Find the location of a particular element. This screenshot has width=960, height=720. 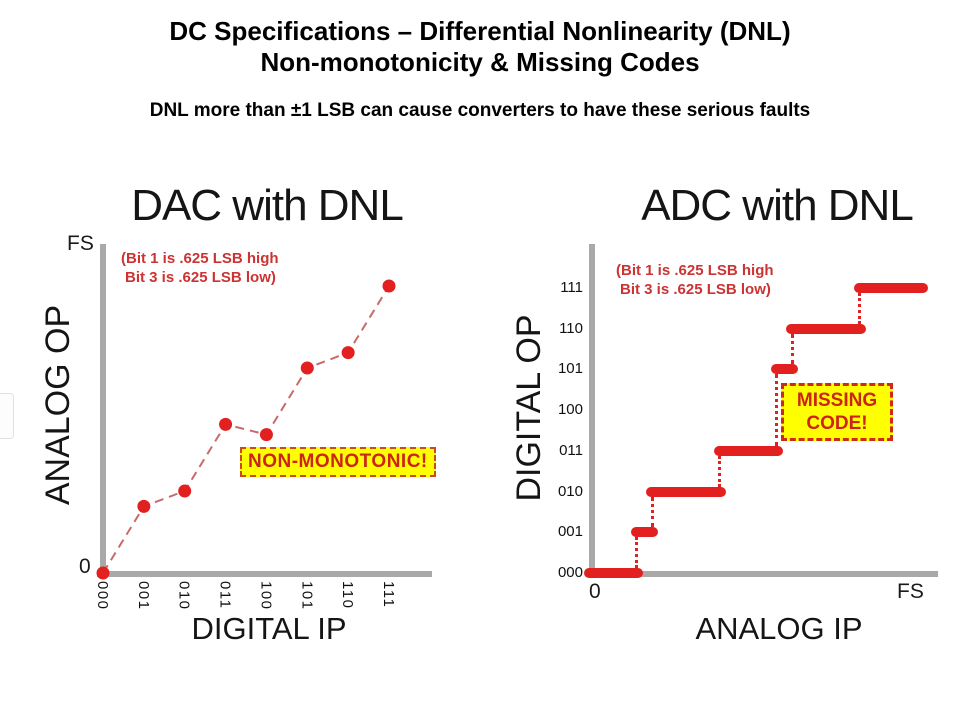

dac-x-axis is located at coordinates (264, 574).